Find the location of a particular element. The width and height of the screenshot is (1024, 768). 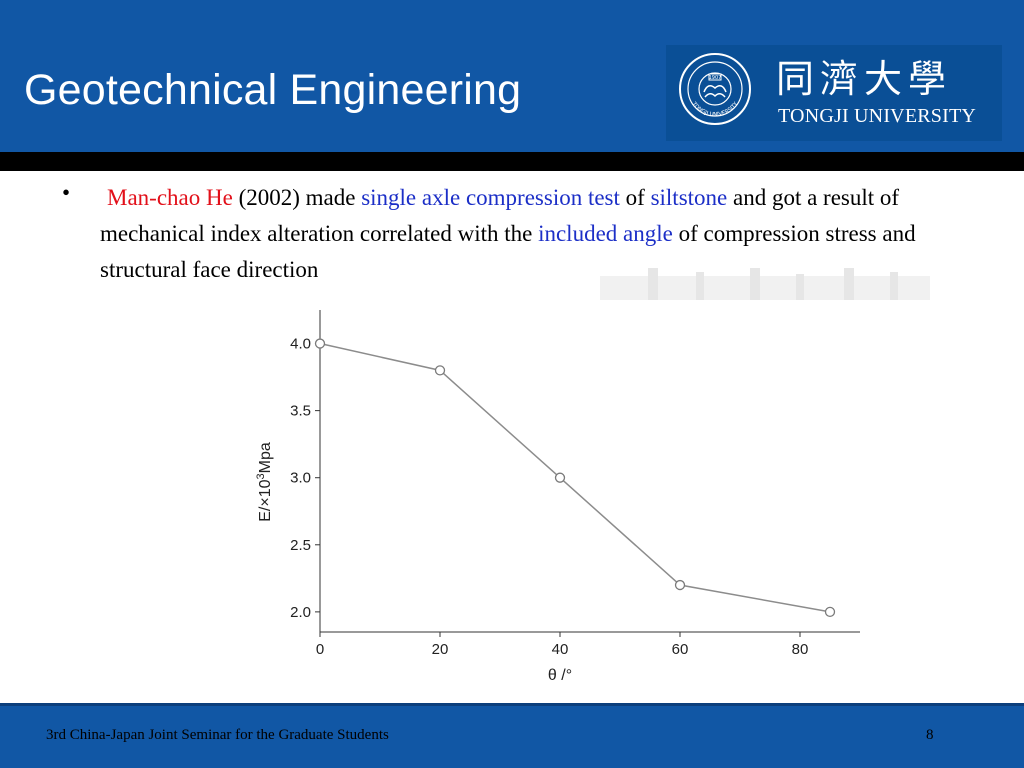

footer-top-line is located at coordinates (512, 704).